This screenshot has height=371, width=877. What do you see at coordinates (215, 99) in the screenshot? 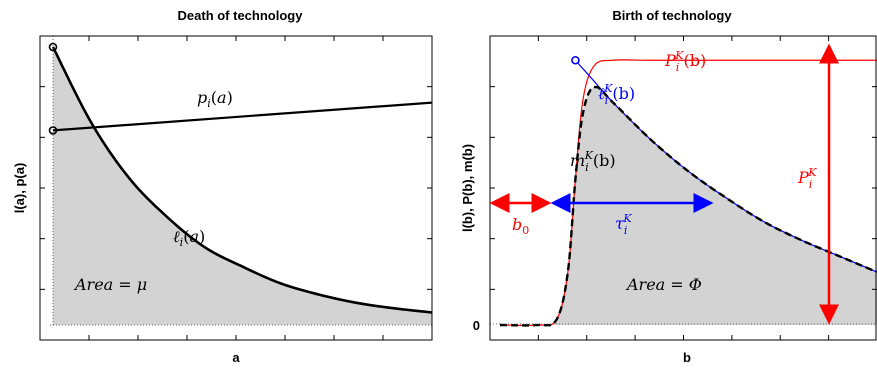
I see `left-label-p: pi(a)` at bounding box center [215, 99].